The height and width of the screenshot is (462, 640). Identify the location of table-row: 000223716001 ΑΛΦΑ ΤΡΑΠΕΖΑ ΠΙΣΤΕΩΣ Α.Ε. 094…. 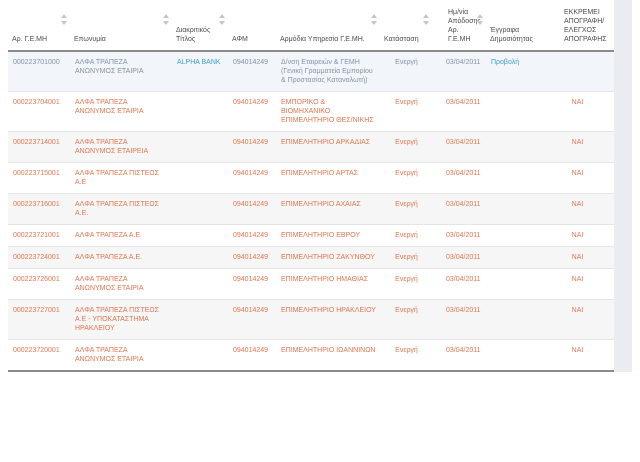
(311, 209).